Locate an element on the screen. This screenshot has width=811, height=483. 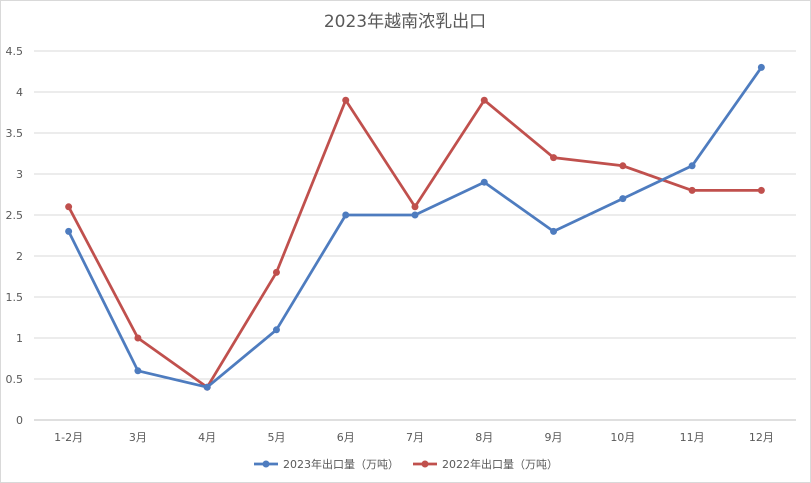
x-tick-label: 7月 is located at coordinates (415, 437).